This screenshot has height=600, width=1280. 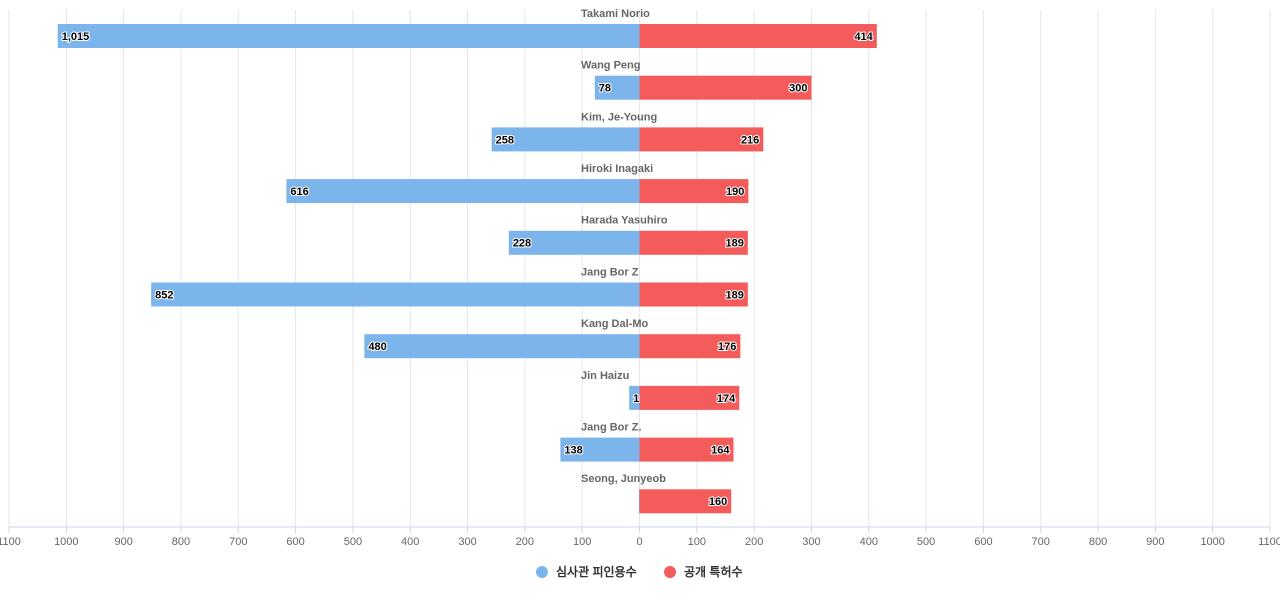 What do you see at coordinates (727, 347) in the screenshot?
I see `data-label: 176` at bounding box center [727, 347].